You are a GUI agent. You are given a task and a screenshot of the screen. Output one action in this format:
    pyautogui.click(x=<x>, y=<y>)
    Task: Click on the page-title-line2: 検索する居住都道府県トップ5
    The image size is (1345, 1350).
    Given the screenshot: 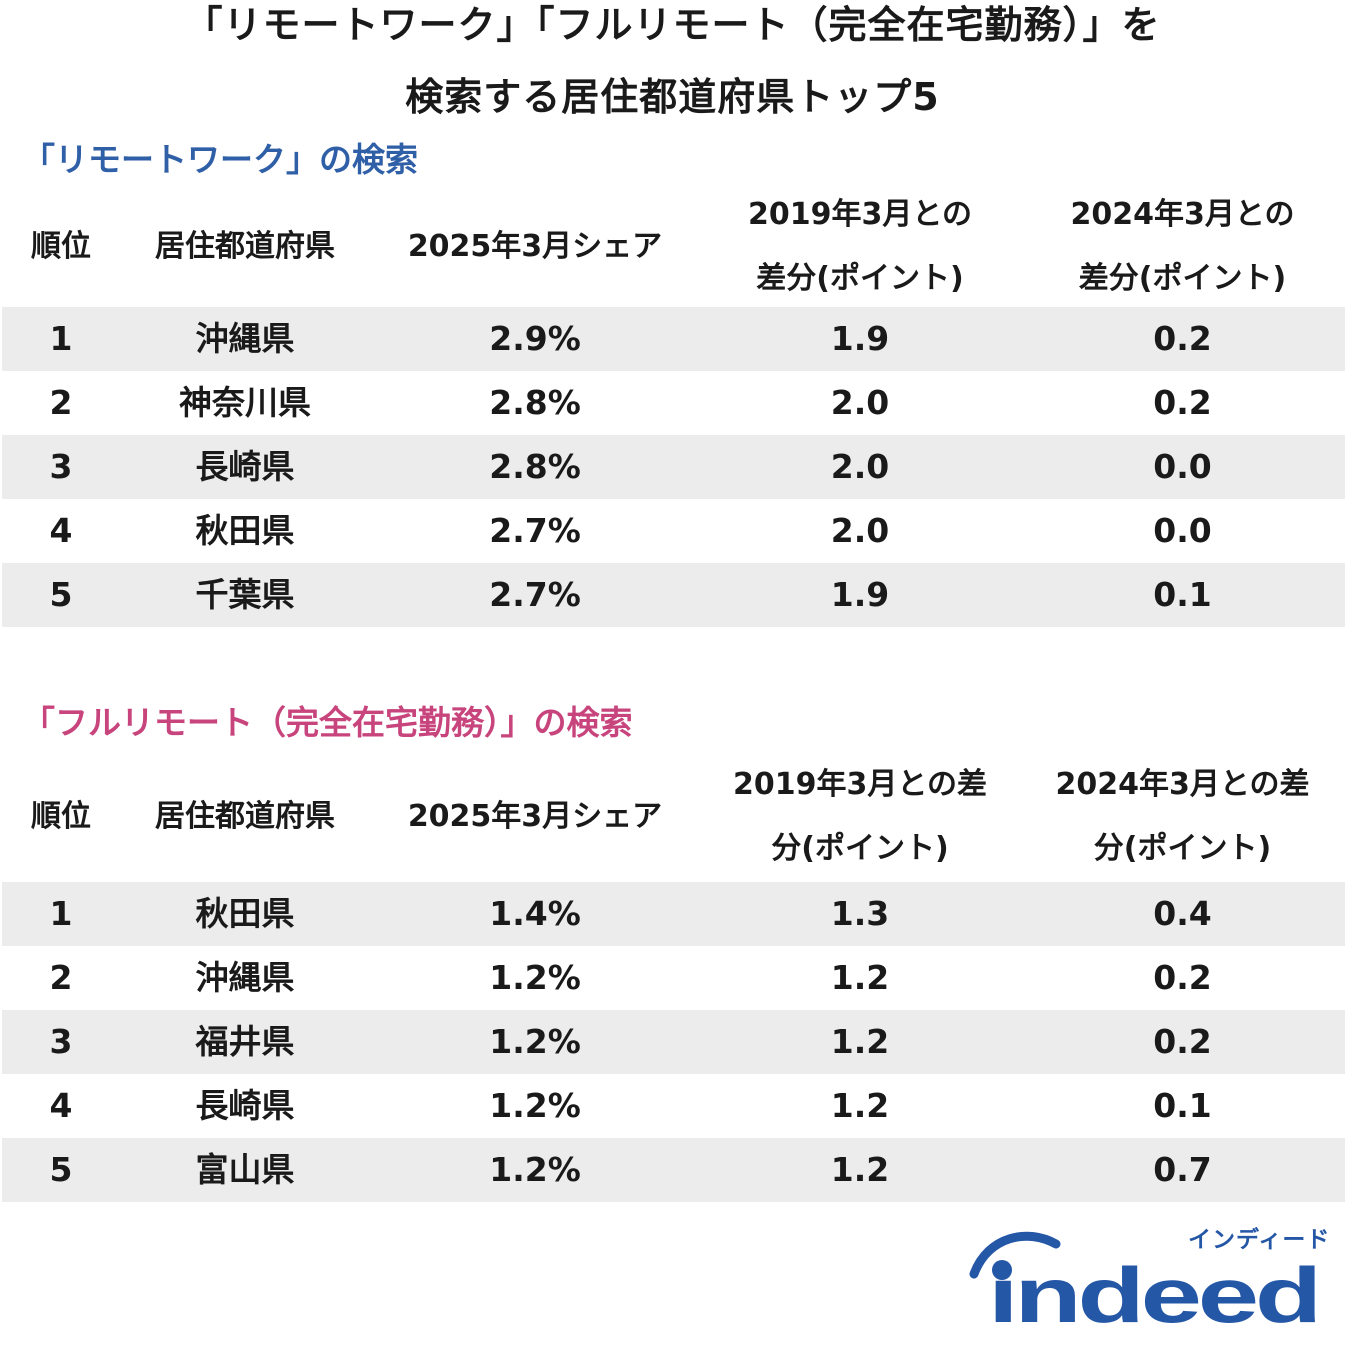 What is the action you would take?
    pyautogui.click(x=672, y=97)
    